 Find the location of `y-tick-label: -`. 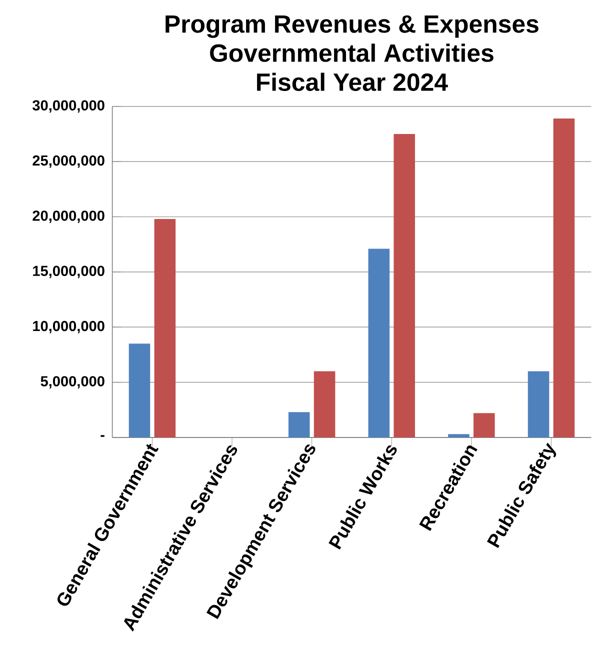

y-tick-label: - is located at coordinates (102, 436).